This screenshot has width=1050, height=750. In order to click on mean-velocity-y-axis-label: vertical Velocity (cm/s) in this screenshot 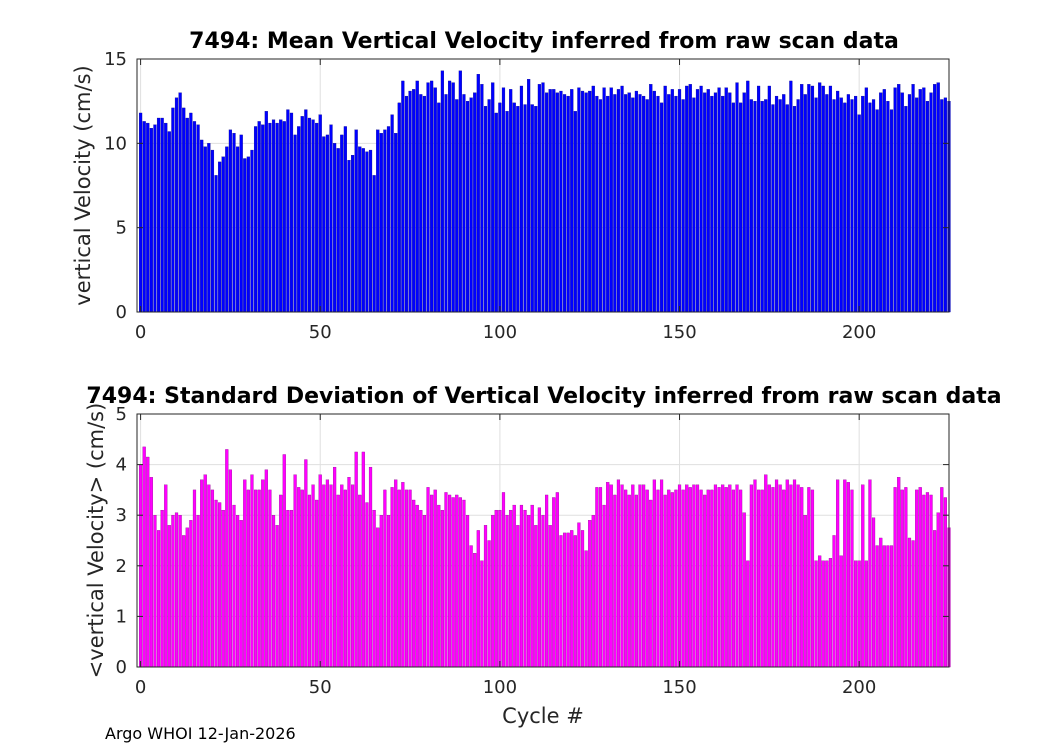, I will do `click(83, 185)`.